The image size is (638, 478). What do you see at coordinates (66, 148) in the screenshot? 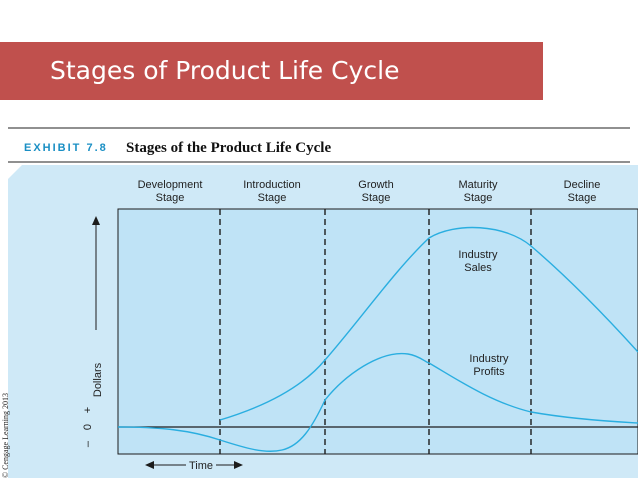
I see `exhibit-label: EXHIBIT 7.8` at bounding box center [66, 148].